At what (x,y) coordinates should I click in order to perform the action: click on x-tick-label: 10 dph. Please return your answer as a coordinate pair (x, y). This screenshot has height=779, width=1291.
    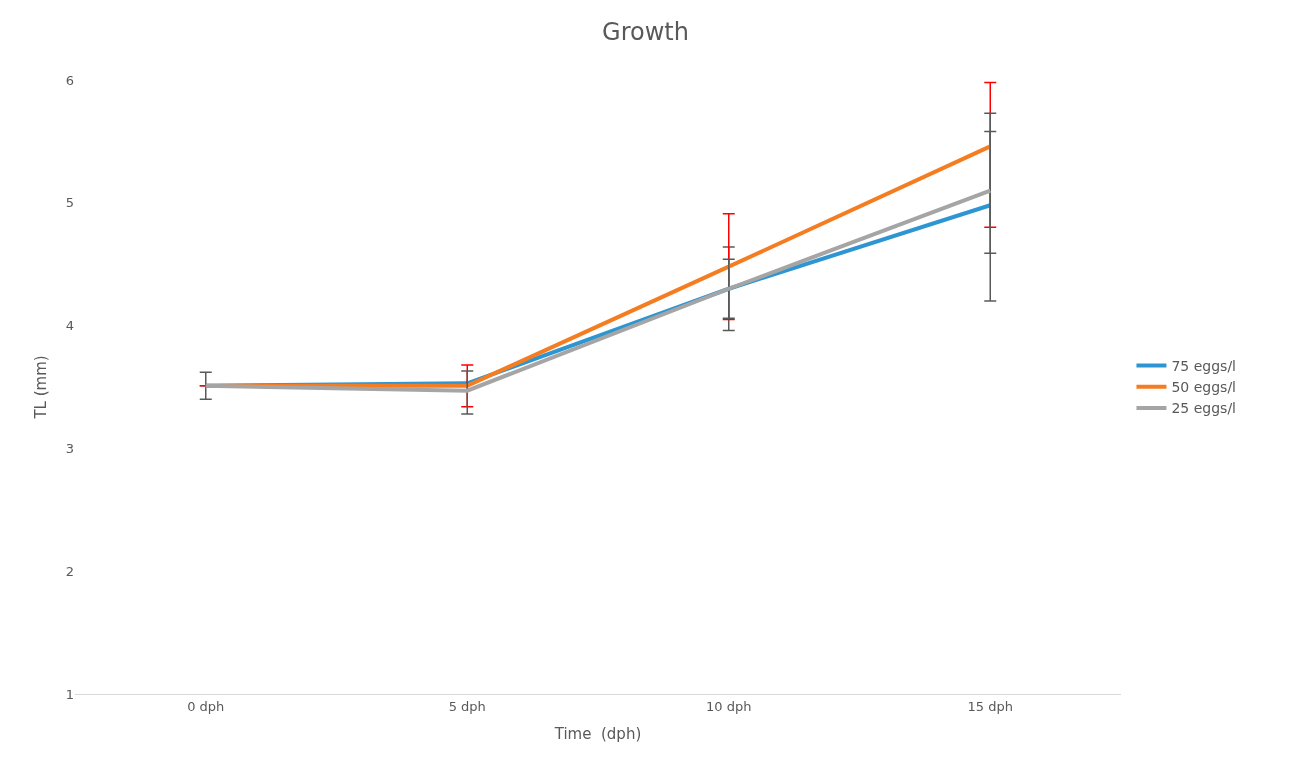
    Looking at the image, I should click on (729, 706).